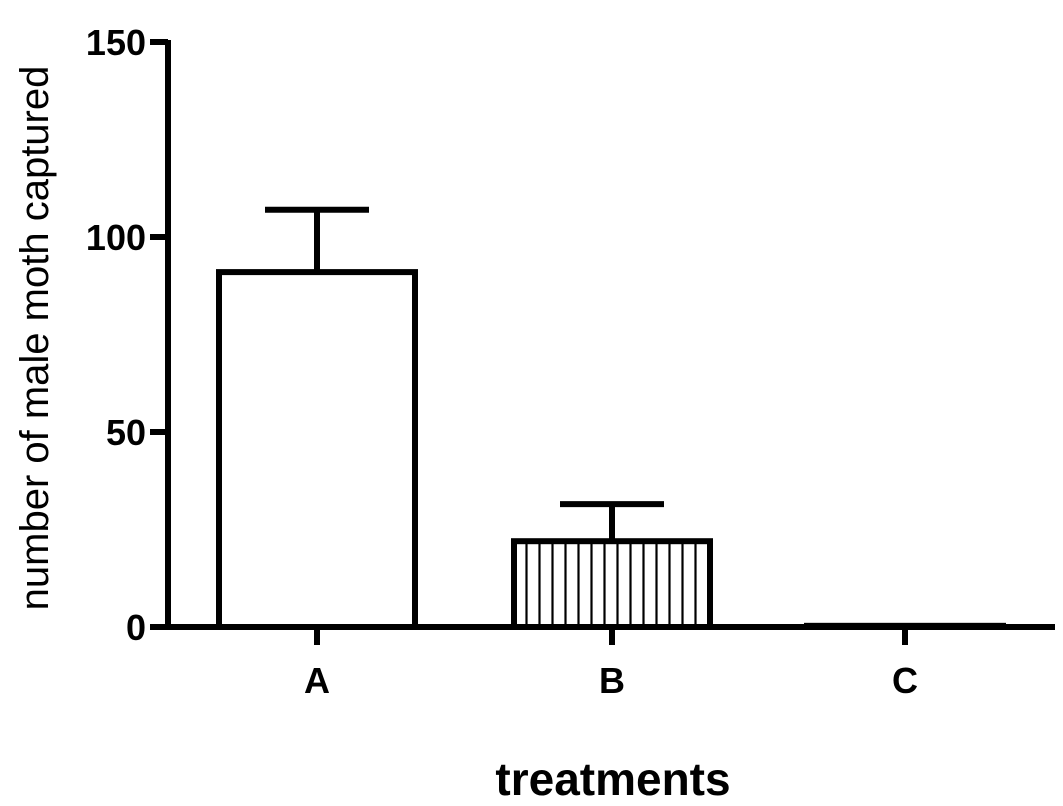 The image size is (1063, 806). I want to click on y-tick-label: 0, so click(136, 627).